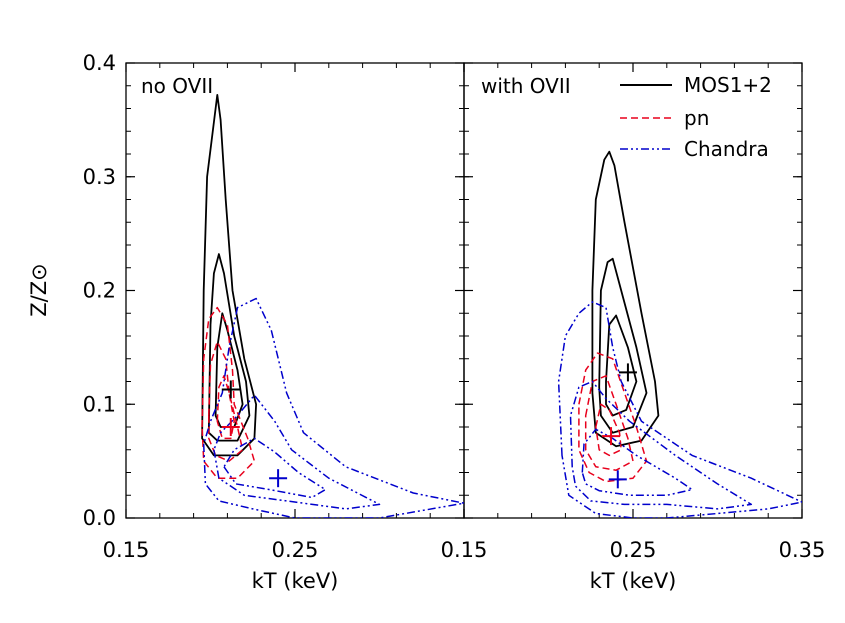 The image size is (845, 623). I want to click on y-tick-label: 0.4, so click(99, 63).